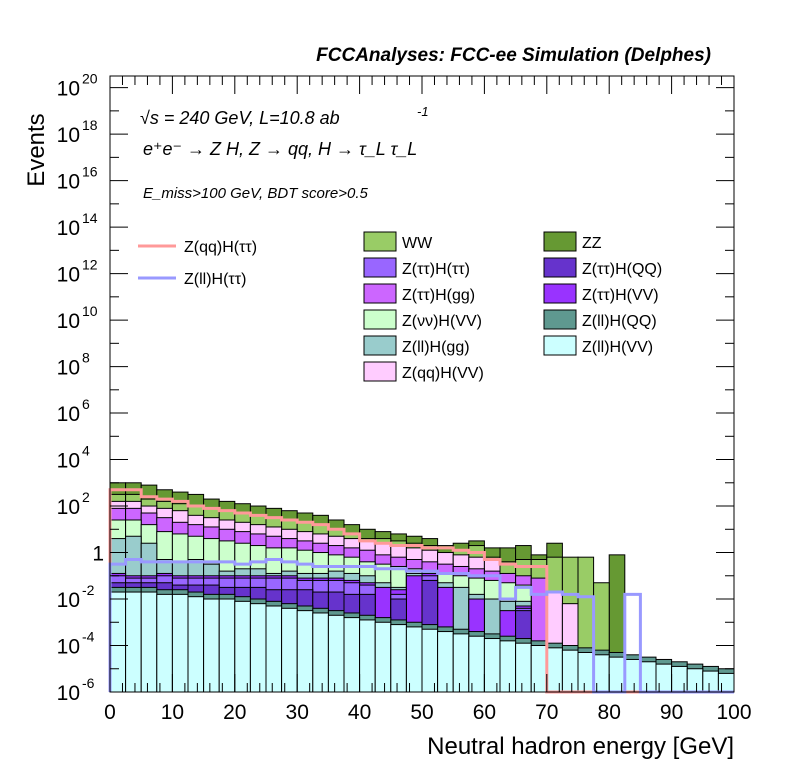  Describe the element at coordinates (88, 590) in the screenshot. I see `y-tick-exponent: -2` at that location.